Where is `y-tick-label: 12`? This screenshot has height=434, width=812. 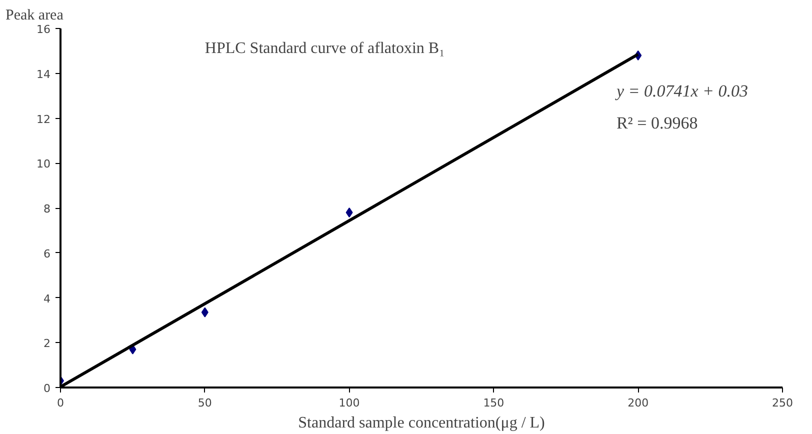 y-tick-label: 12 is located at coordinates (43, 119).